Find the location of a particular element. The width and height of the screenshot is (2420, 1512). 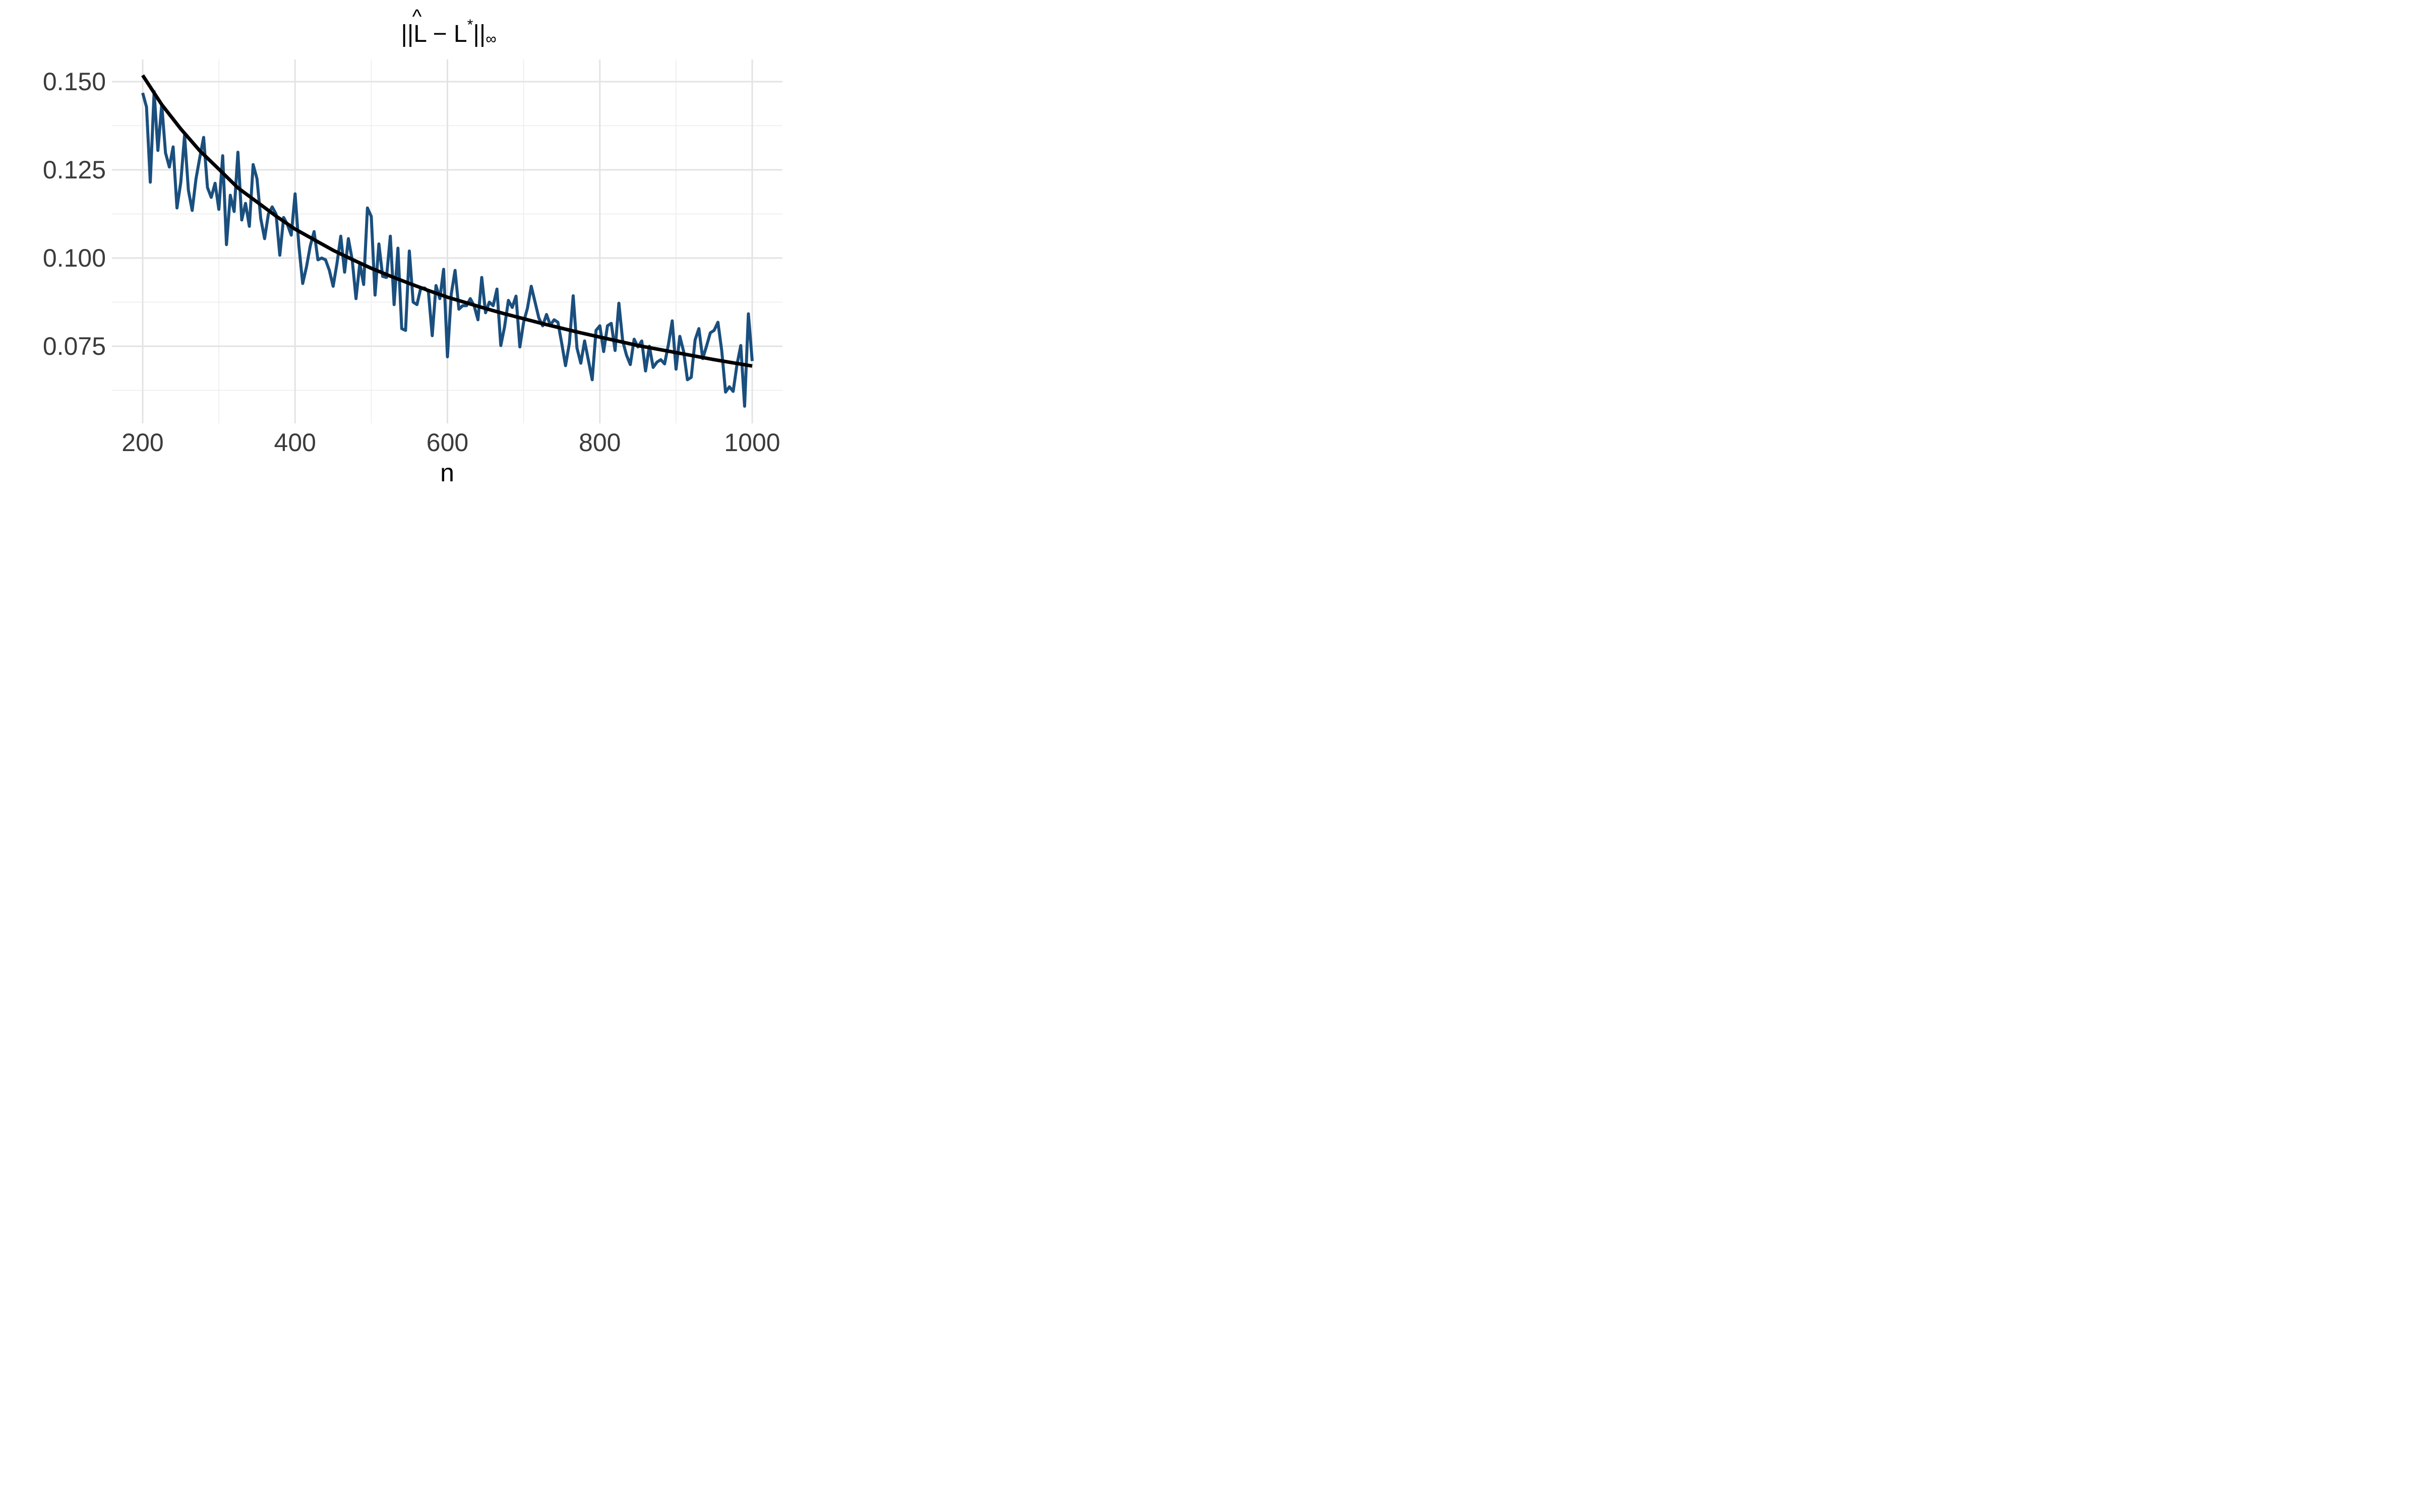

y-tick-label: 0.100 is located at coordinates (74, 258).